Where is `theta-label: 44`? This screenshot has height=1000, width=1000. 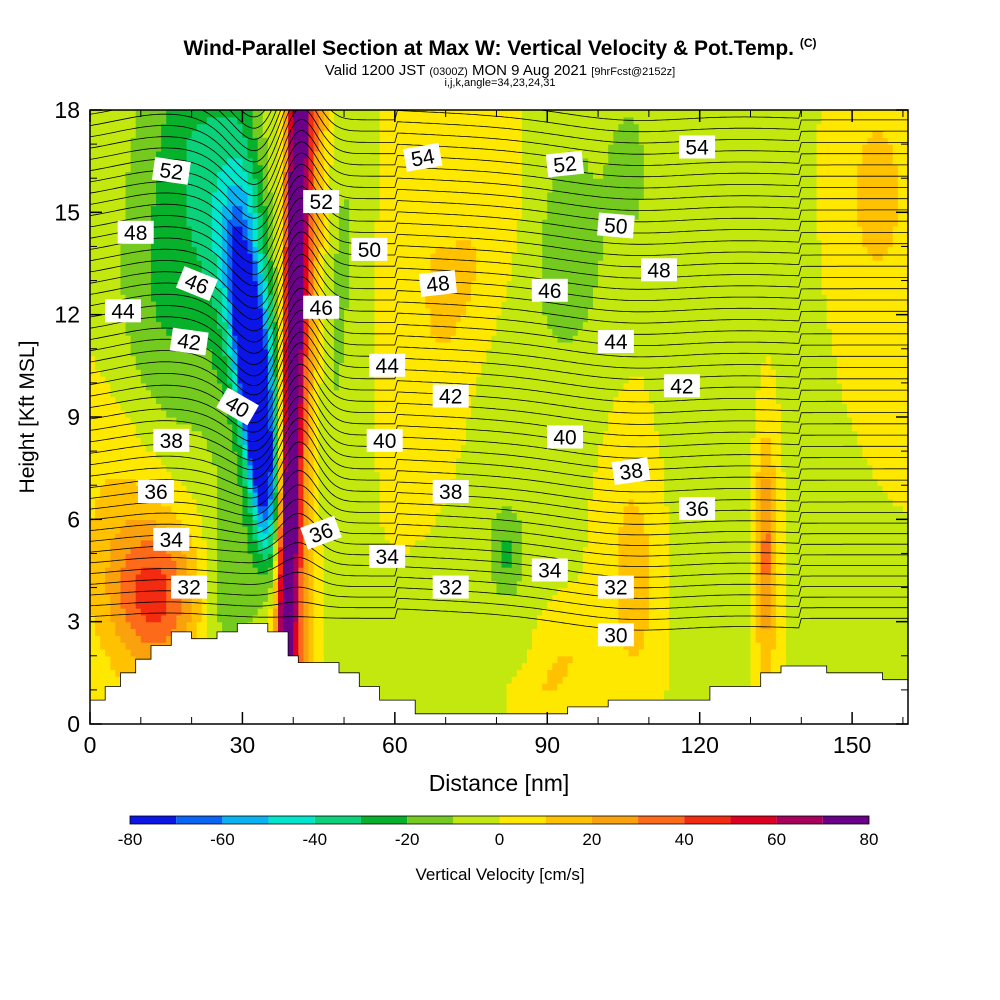
theta-label: 44 is located at coordinates (615, 342).